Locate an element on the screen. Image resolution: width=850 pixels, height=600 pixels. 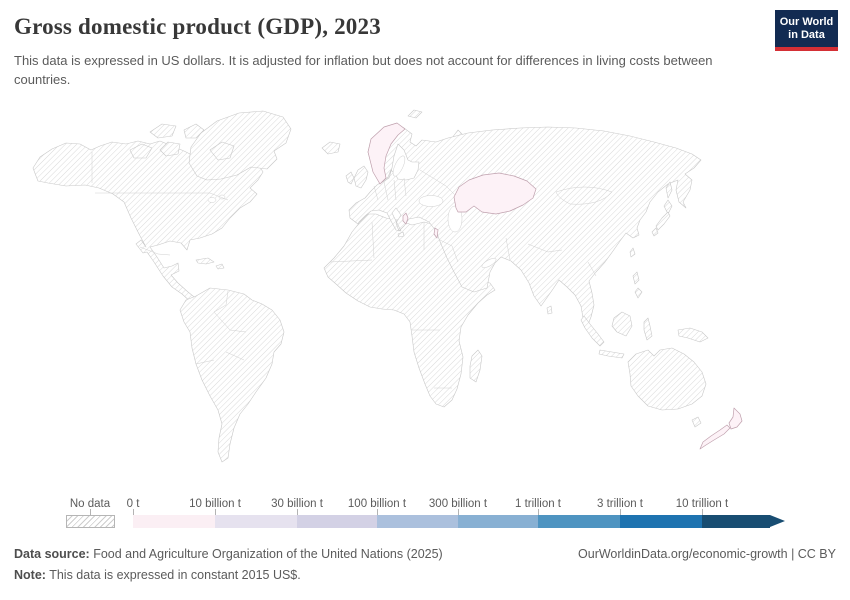
legend-arrow is located at coordinates (777, 521).